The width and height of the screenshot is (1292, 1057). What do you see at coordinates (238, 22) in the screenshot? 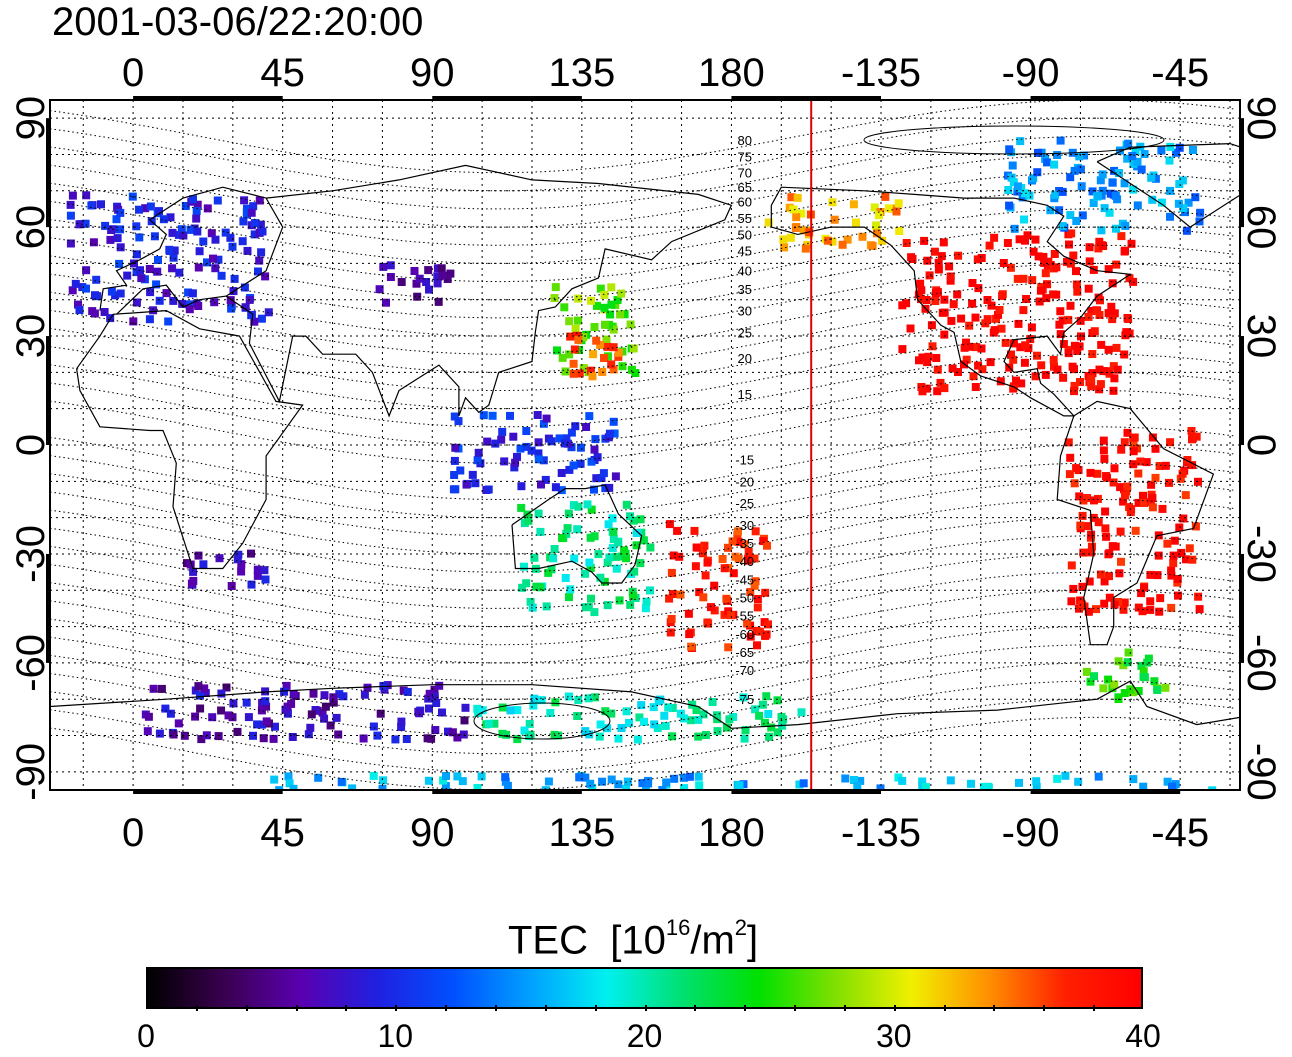
I see `timestamp-label: 2001-03-06/22:20:00` at bounding box center [238, 22].